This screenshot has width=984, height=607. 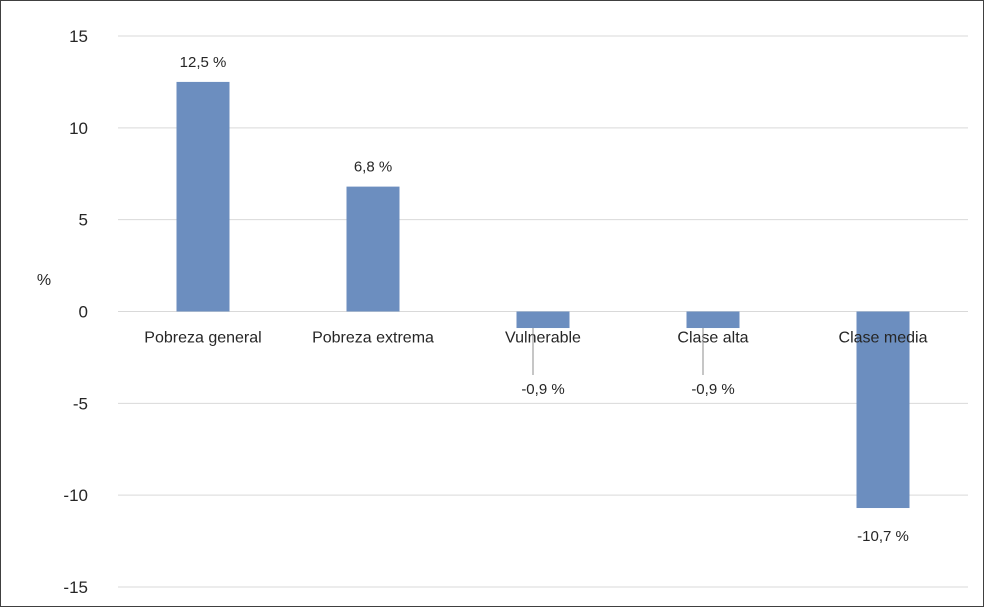 What do you see at coordinates (83, 220) in the screenshot?
I see `y-tick-label: 5` at bounding box center [83, 220].